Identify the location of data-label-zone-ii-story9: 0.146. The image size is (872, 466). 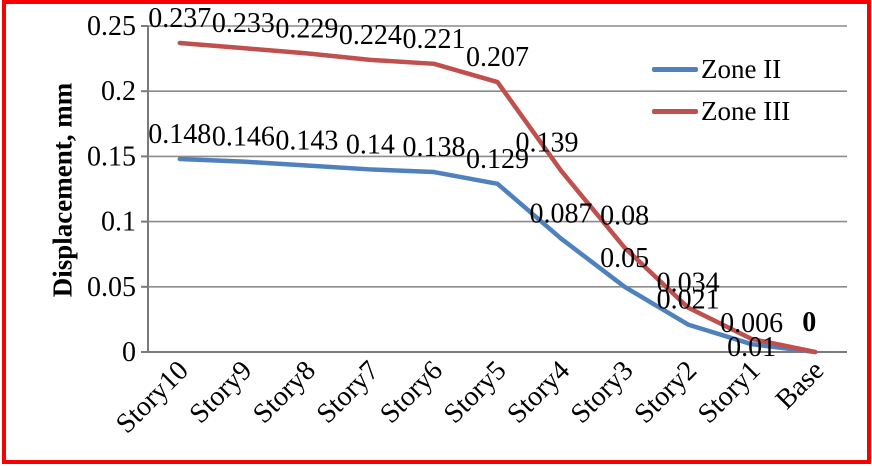
(243, 137).